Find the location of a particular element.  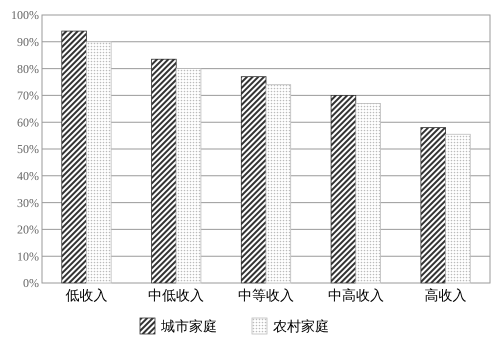

x-tick-label: 低收入 is located at coordinates (86, 296).